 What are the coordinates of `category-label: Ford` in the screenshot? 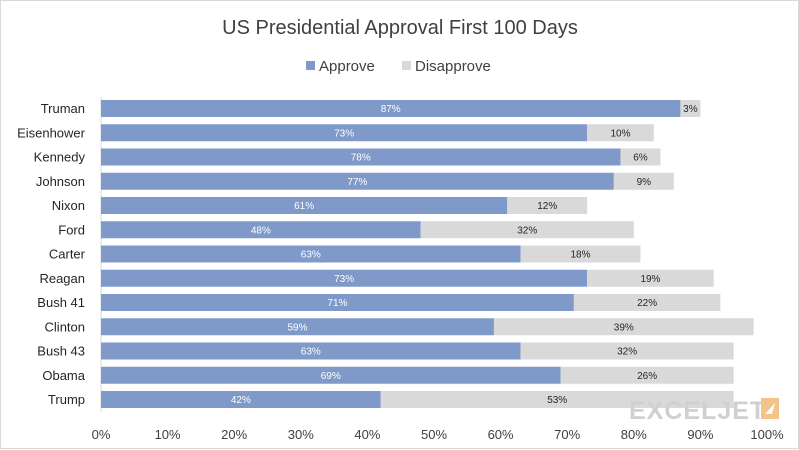 It's located at (71, 229).